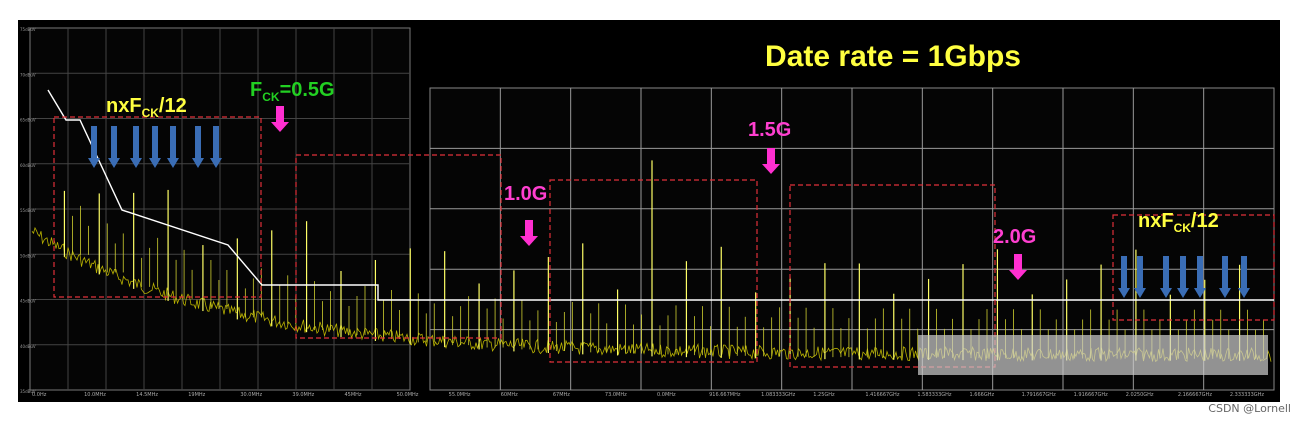 The width and height of the screenshot is (1305, 423). What do you see at coordinates (982, 395) in the screenshot?
I see `x-tick-label: 1.666GHz` at bounding box center [982, 395].